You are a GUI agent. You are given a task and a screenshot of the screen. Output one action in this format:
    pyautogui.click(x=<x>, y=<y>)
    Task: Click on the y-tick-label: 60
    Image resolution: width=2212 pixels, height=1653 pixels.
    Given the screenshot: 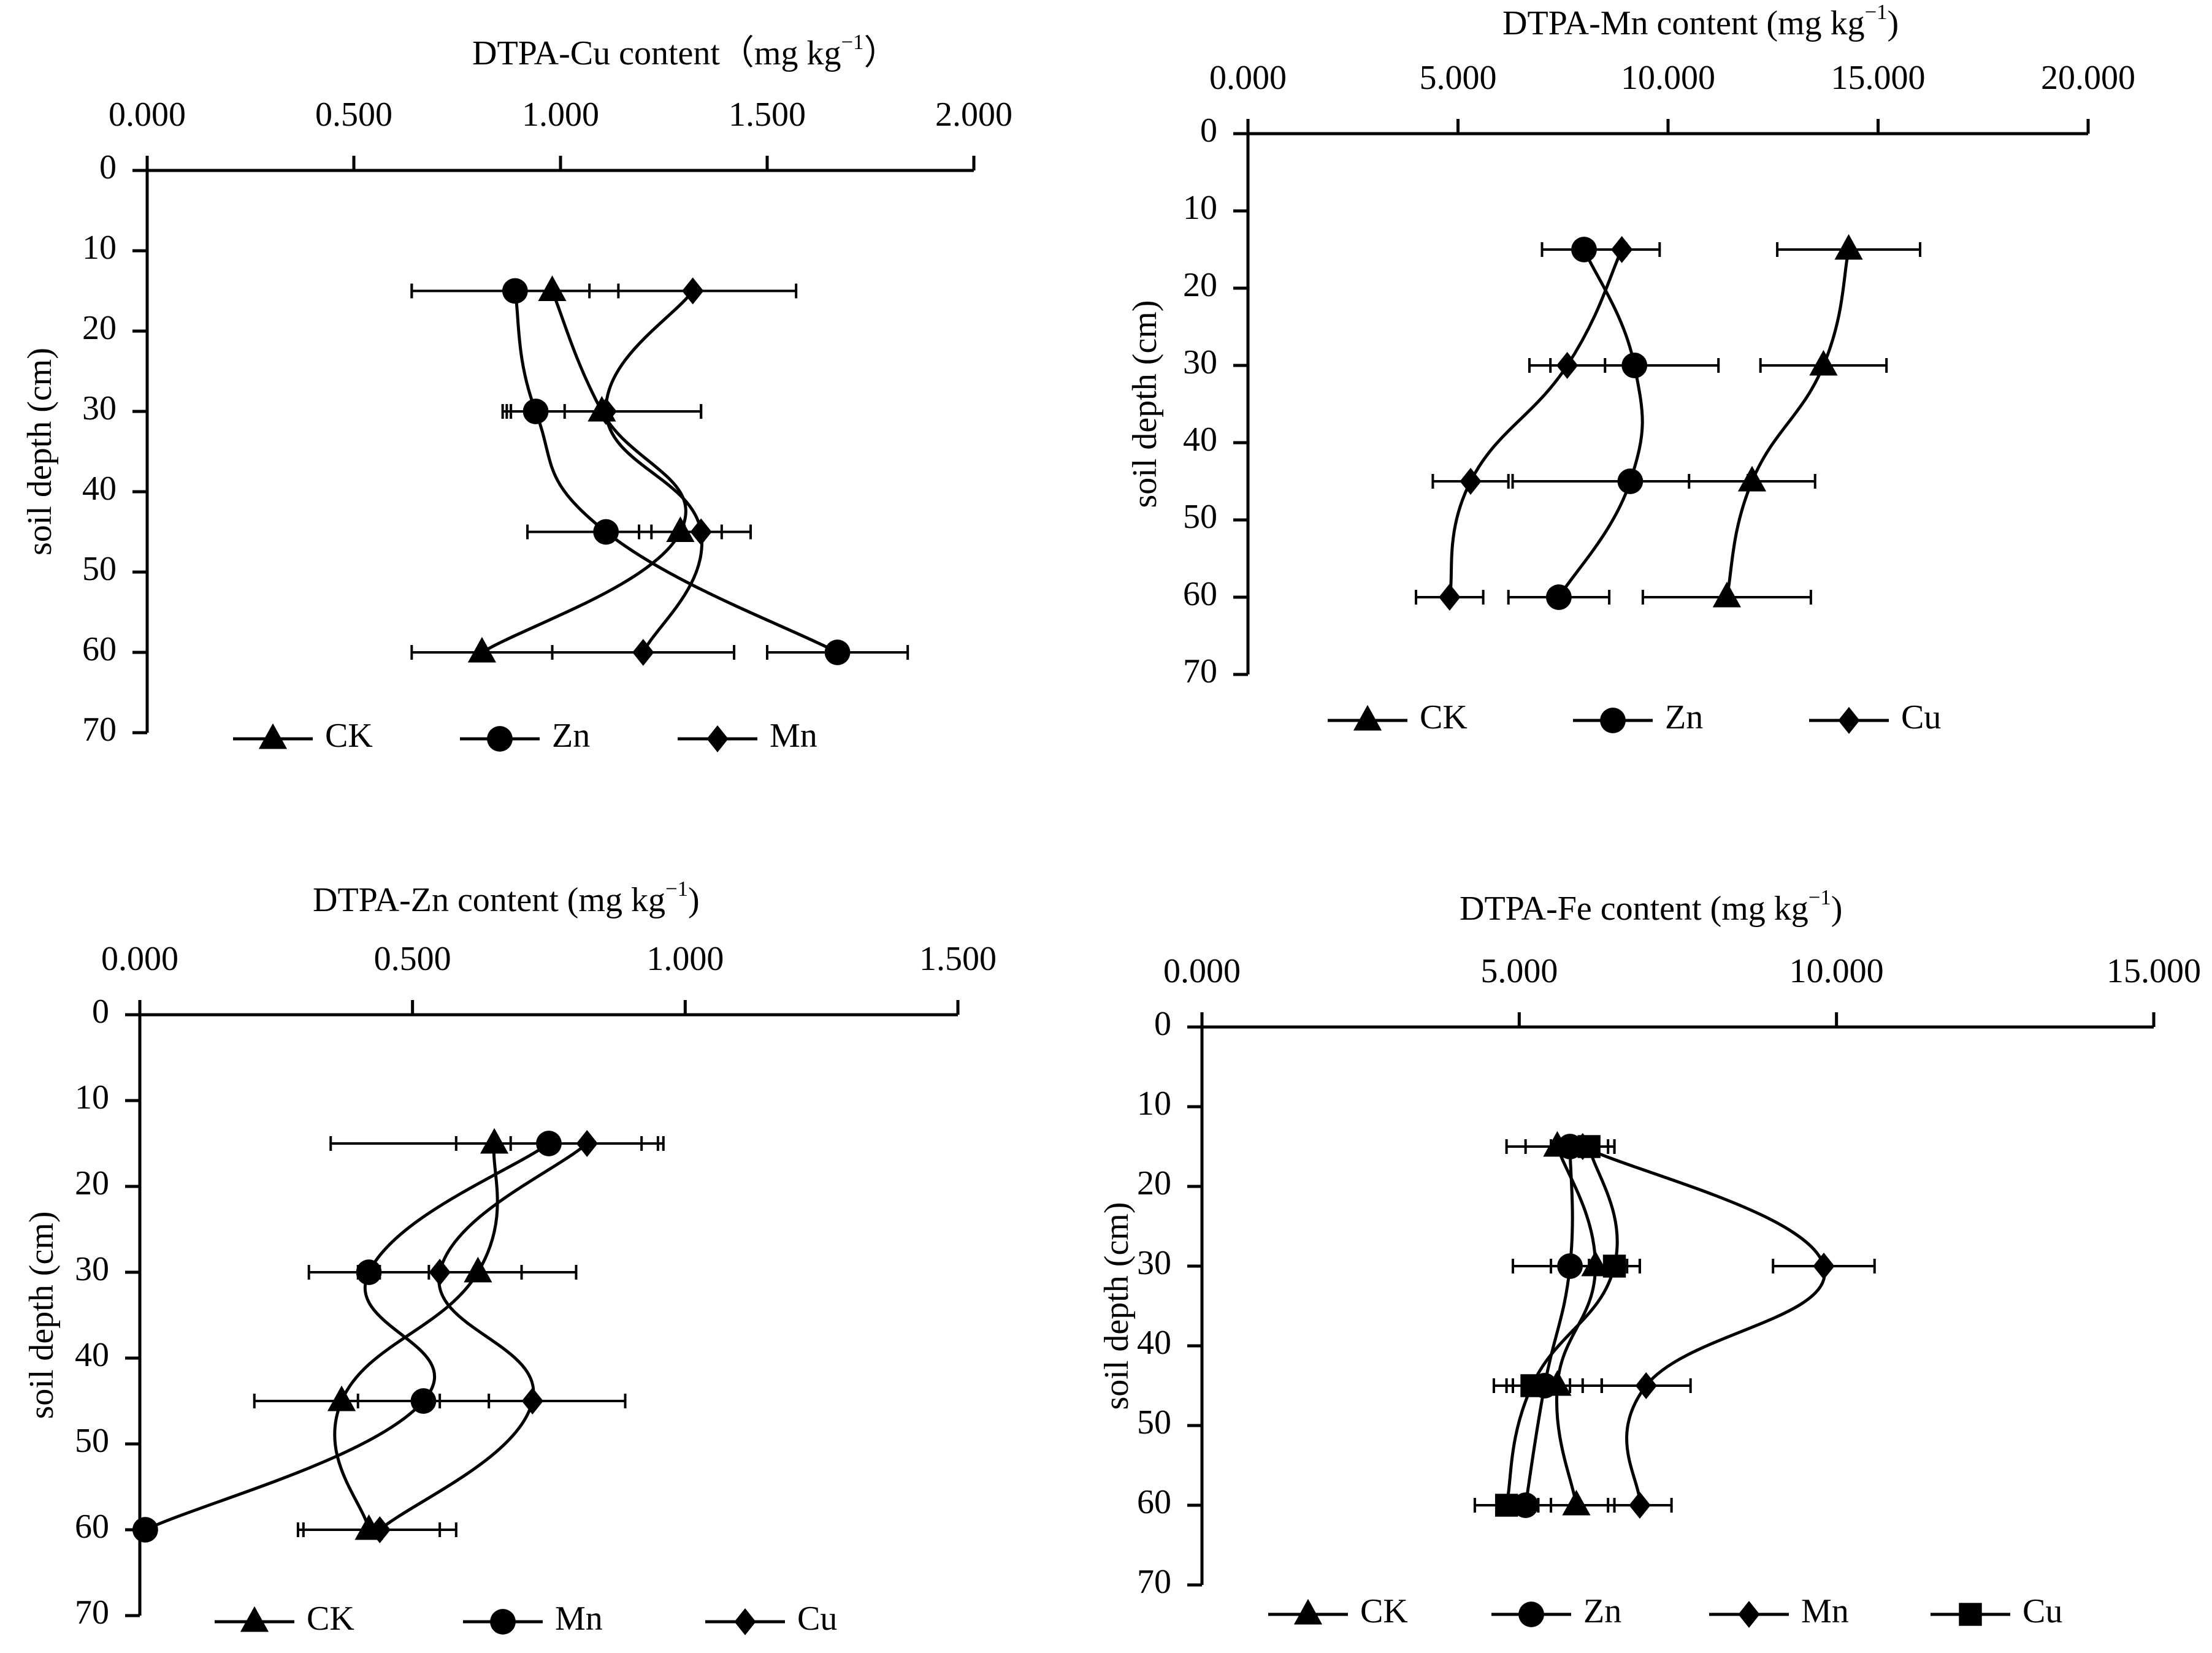 What is the action you would take?
    pyautogui.click(x=1154, y=1502)
    